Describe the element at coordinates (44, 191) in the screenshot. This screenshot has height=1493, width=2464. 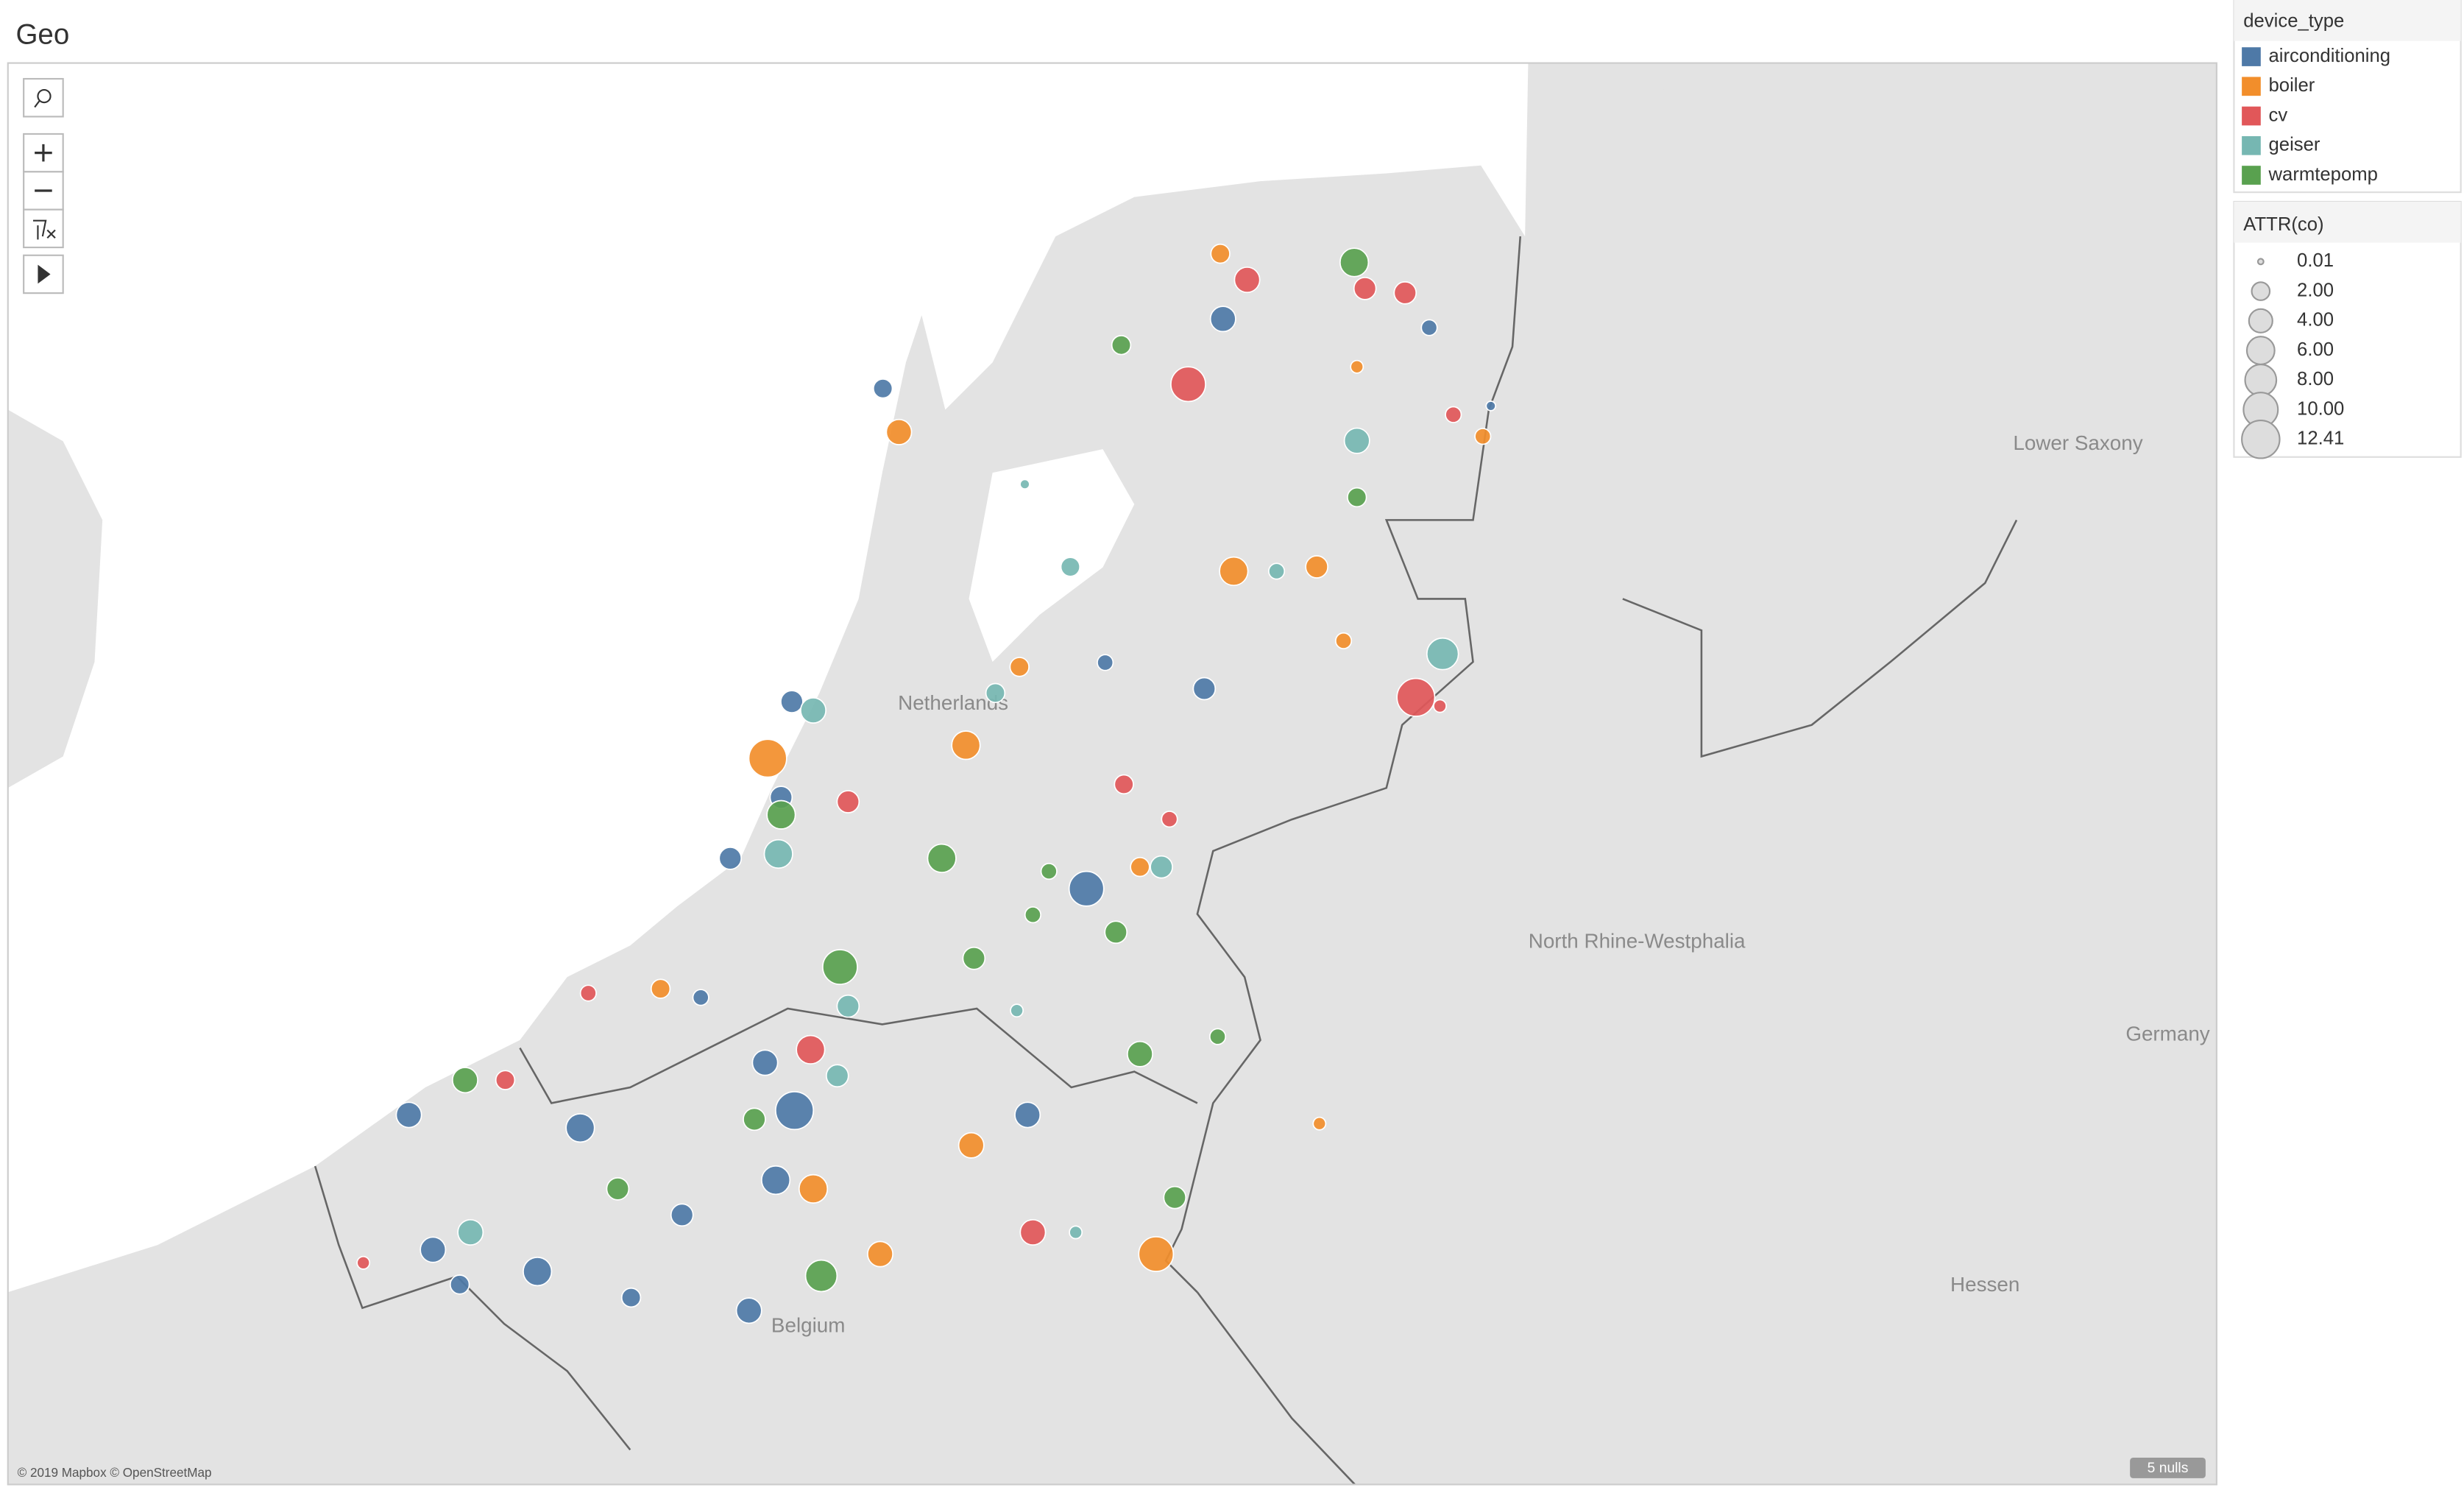
I see `zoom-out-button` at that location.